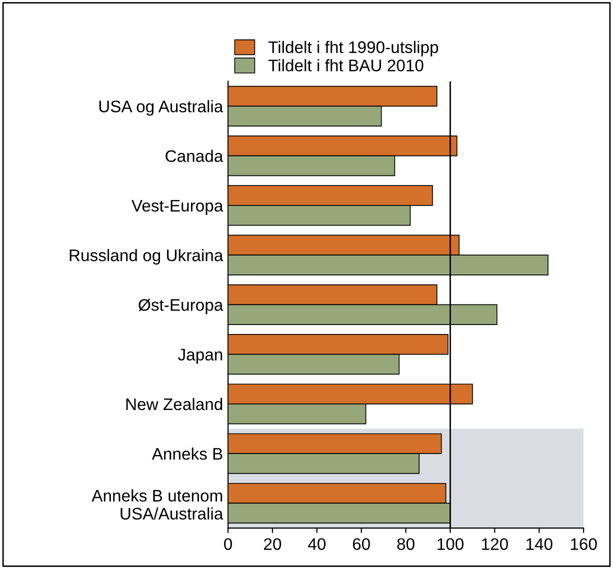 The image size is (613, 569). I want to click on x-tick-label: 20, so click(273, 544).